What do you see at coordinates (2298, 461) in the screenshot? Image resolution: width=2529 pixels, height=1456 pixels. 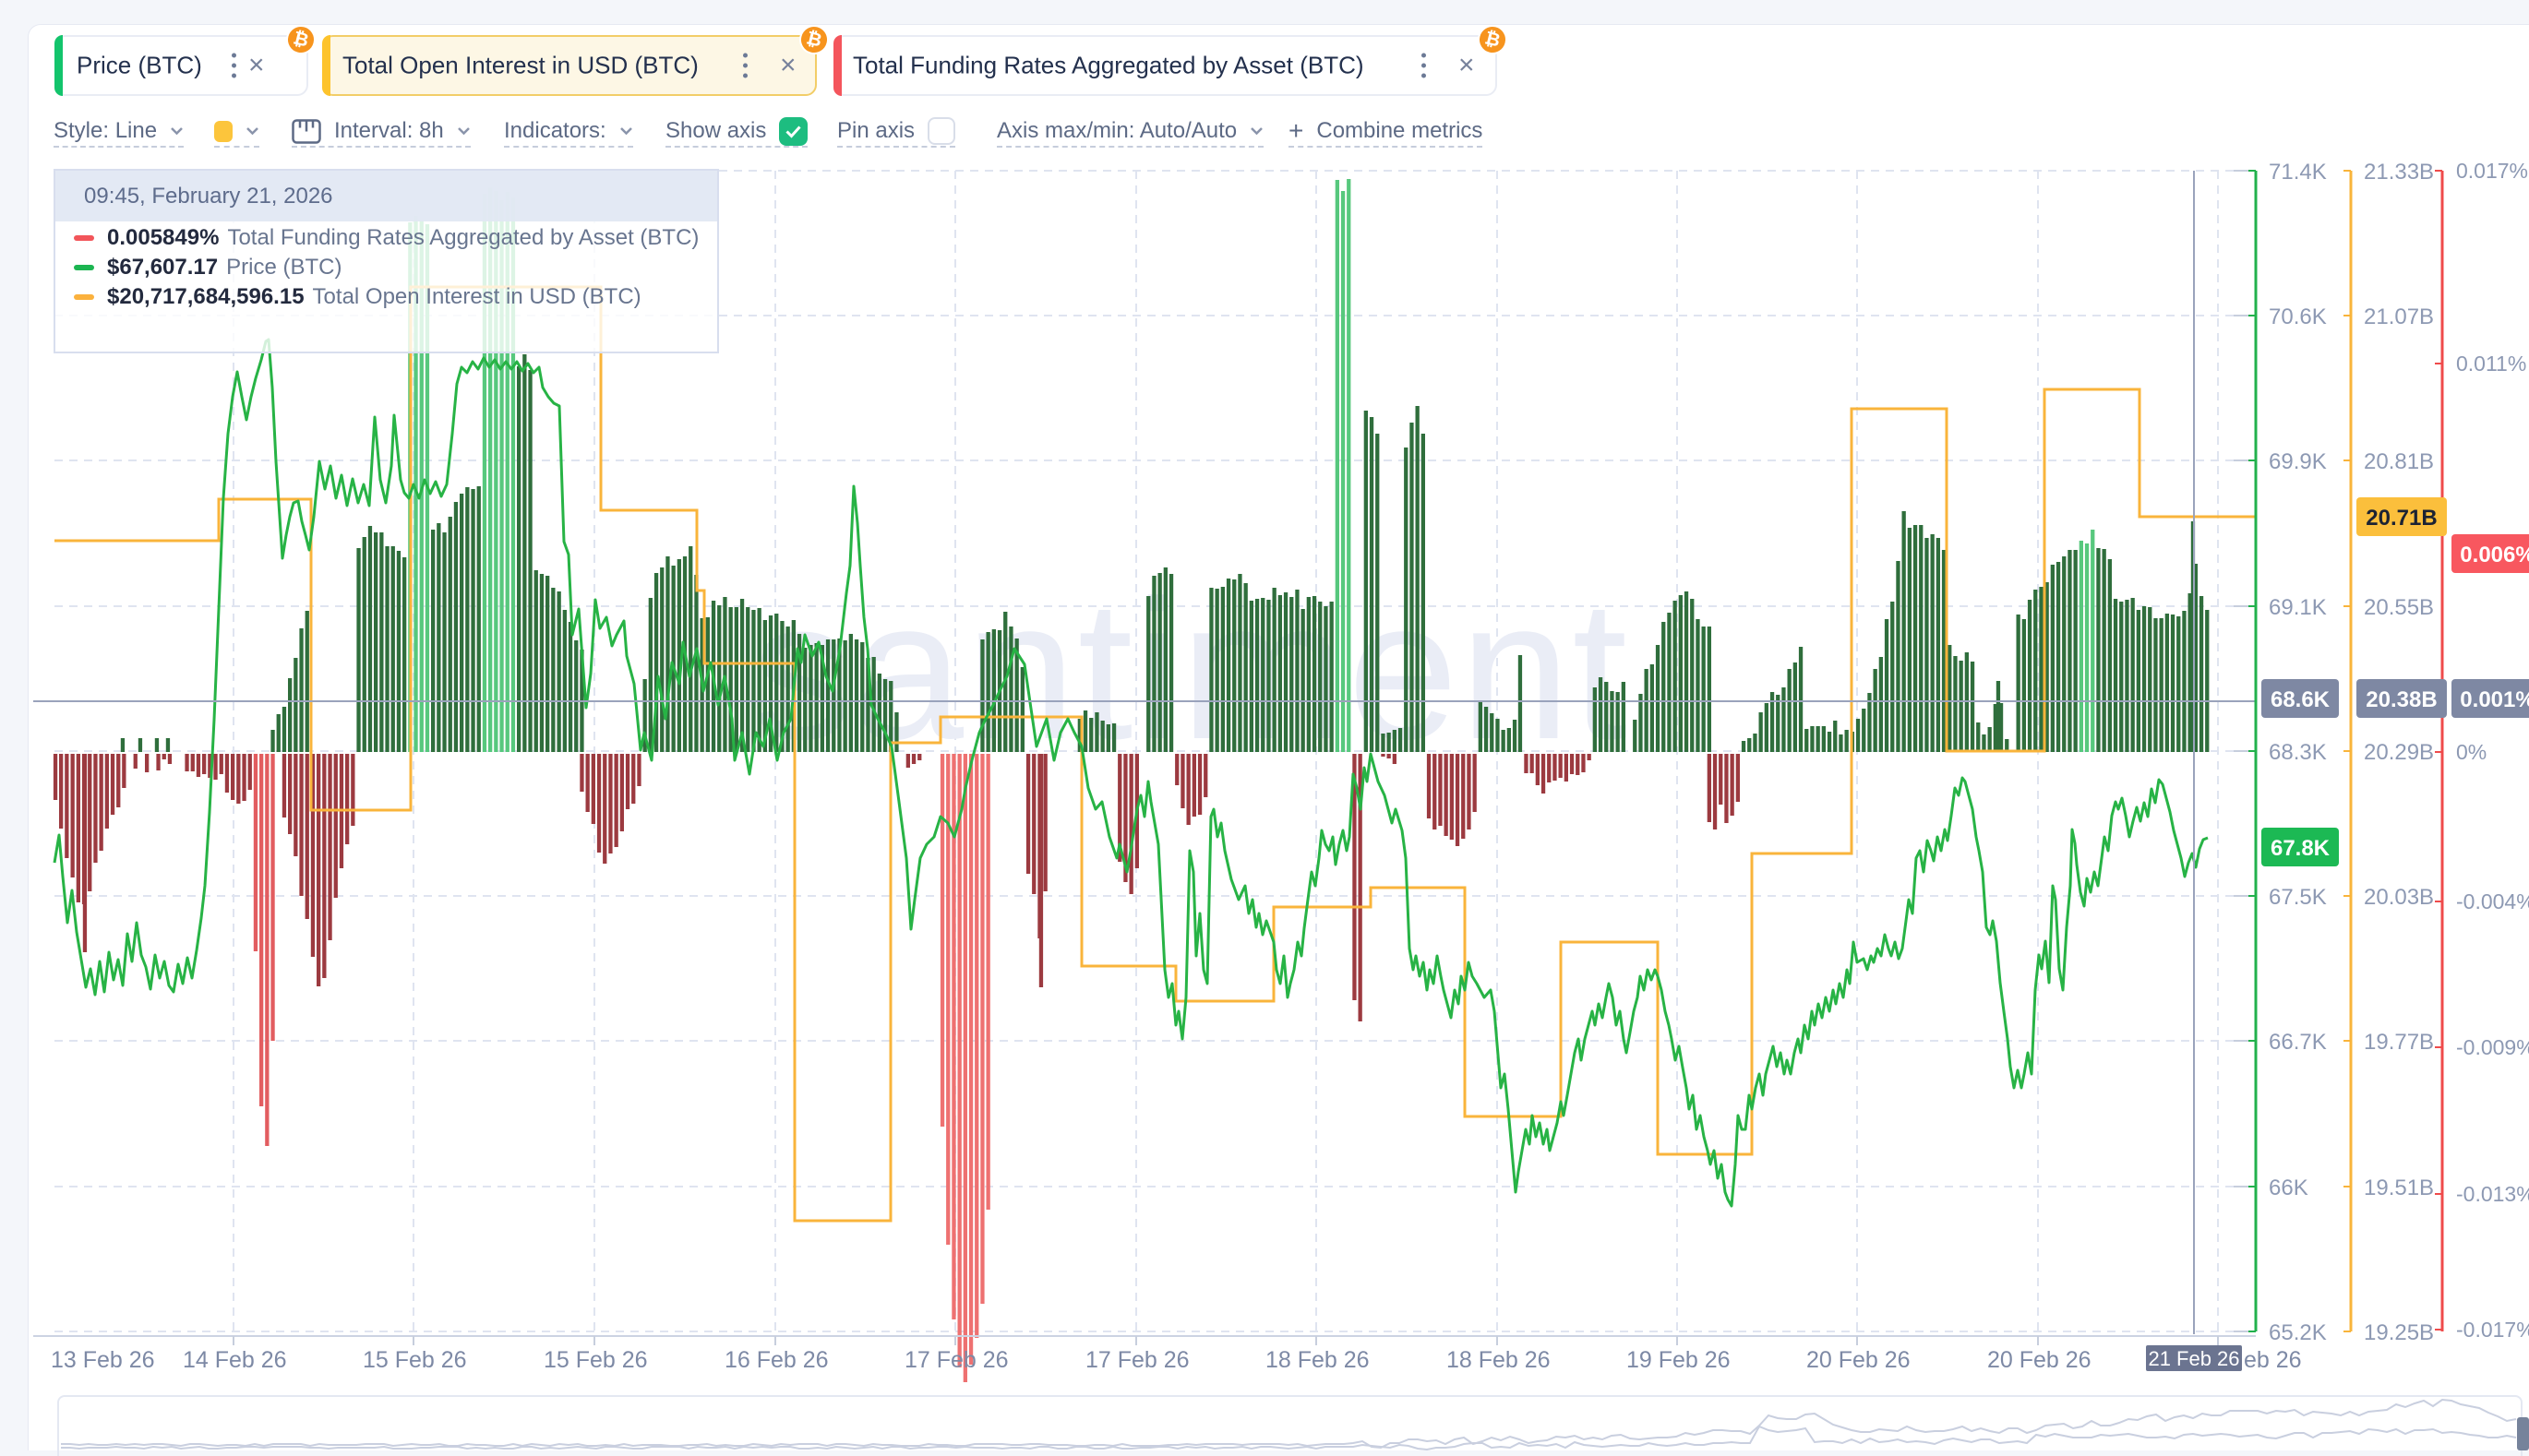 I see `svg-text: 69.9K` at bounding box center [2298, 461].